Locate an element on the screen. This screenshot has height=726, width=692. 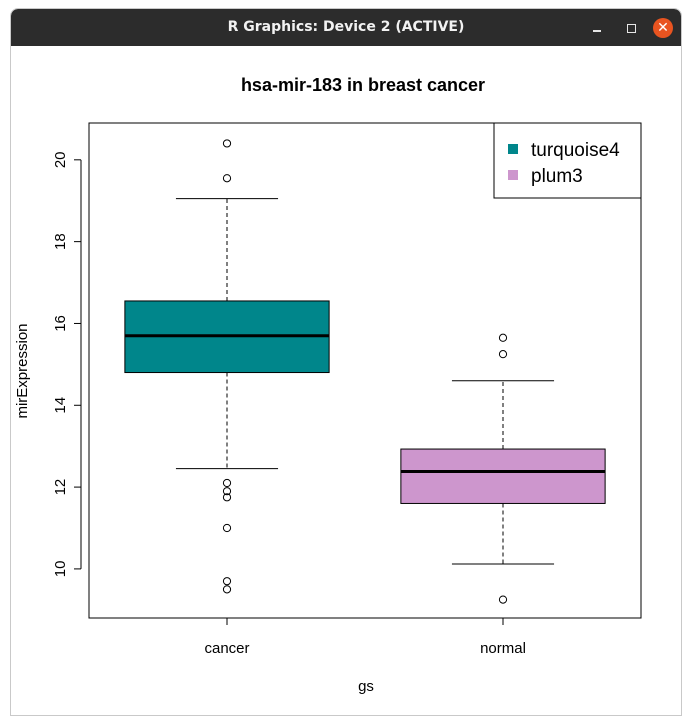
y-tick-label: 12 is located at coordinates (60, 487).